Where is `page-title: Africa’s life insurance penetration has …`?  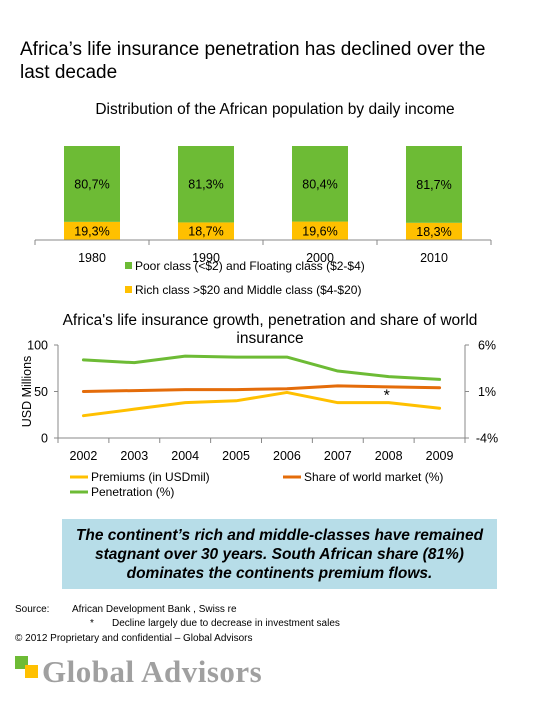
page-title: Africa’s life insurance penetration has … is located at coordinates (253, 61).